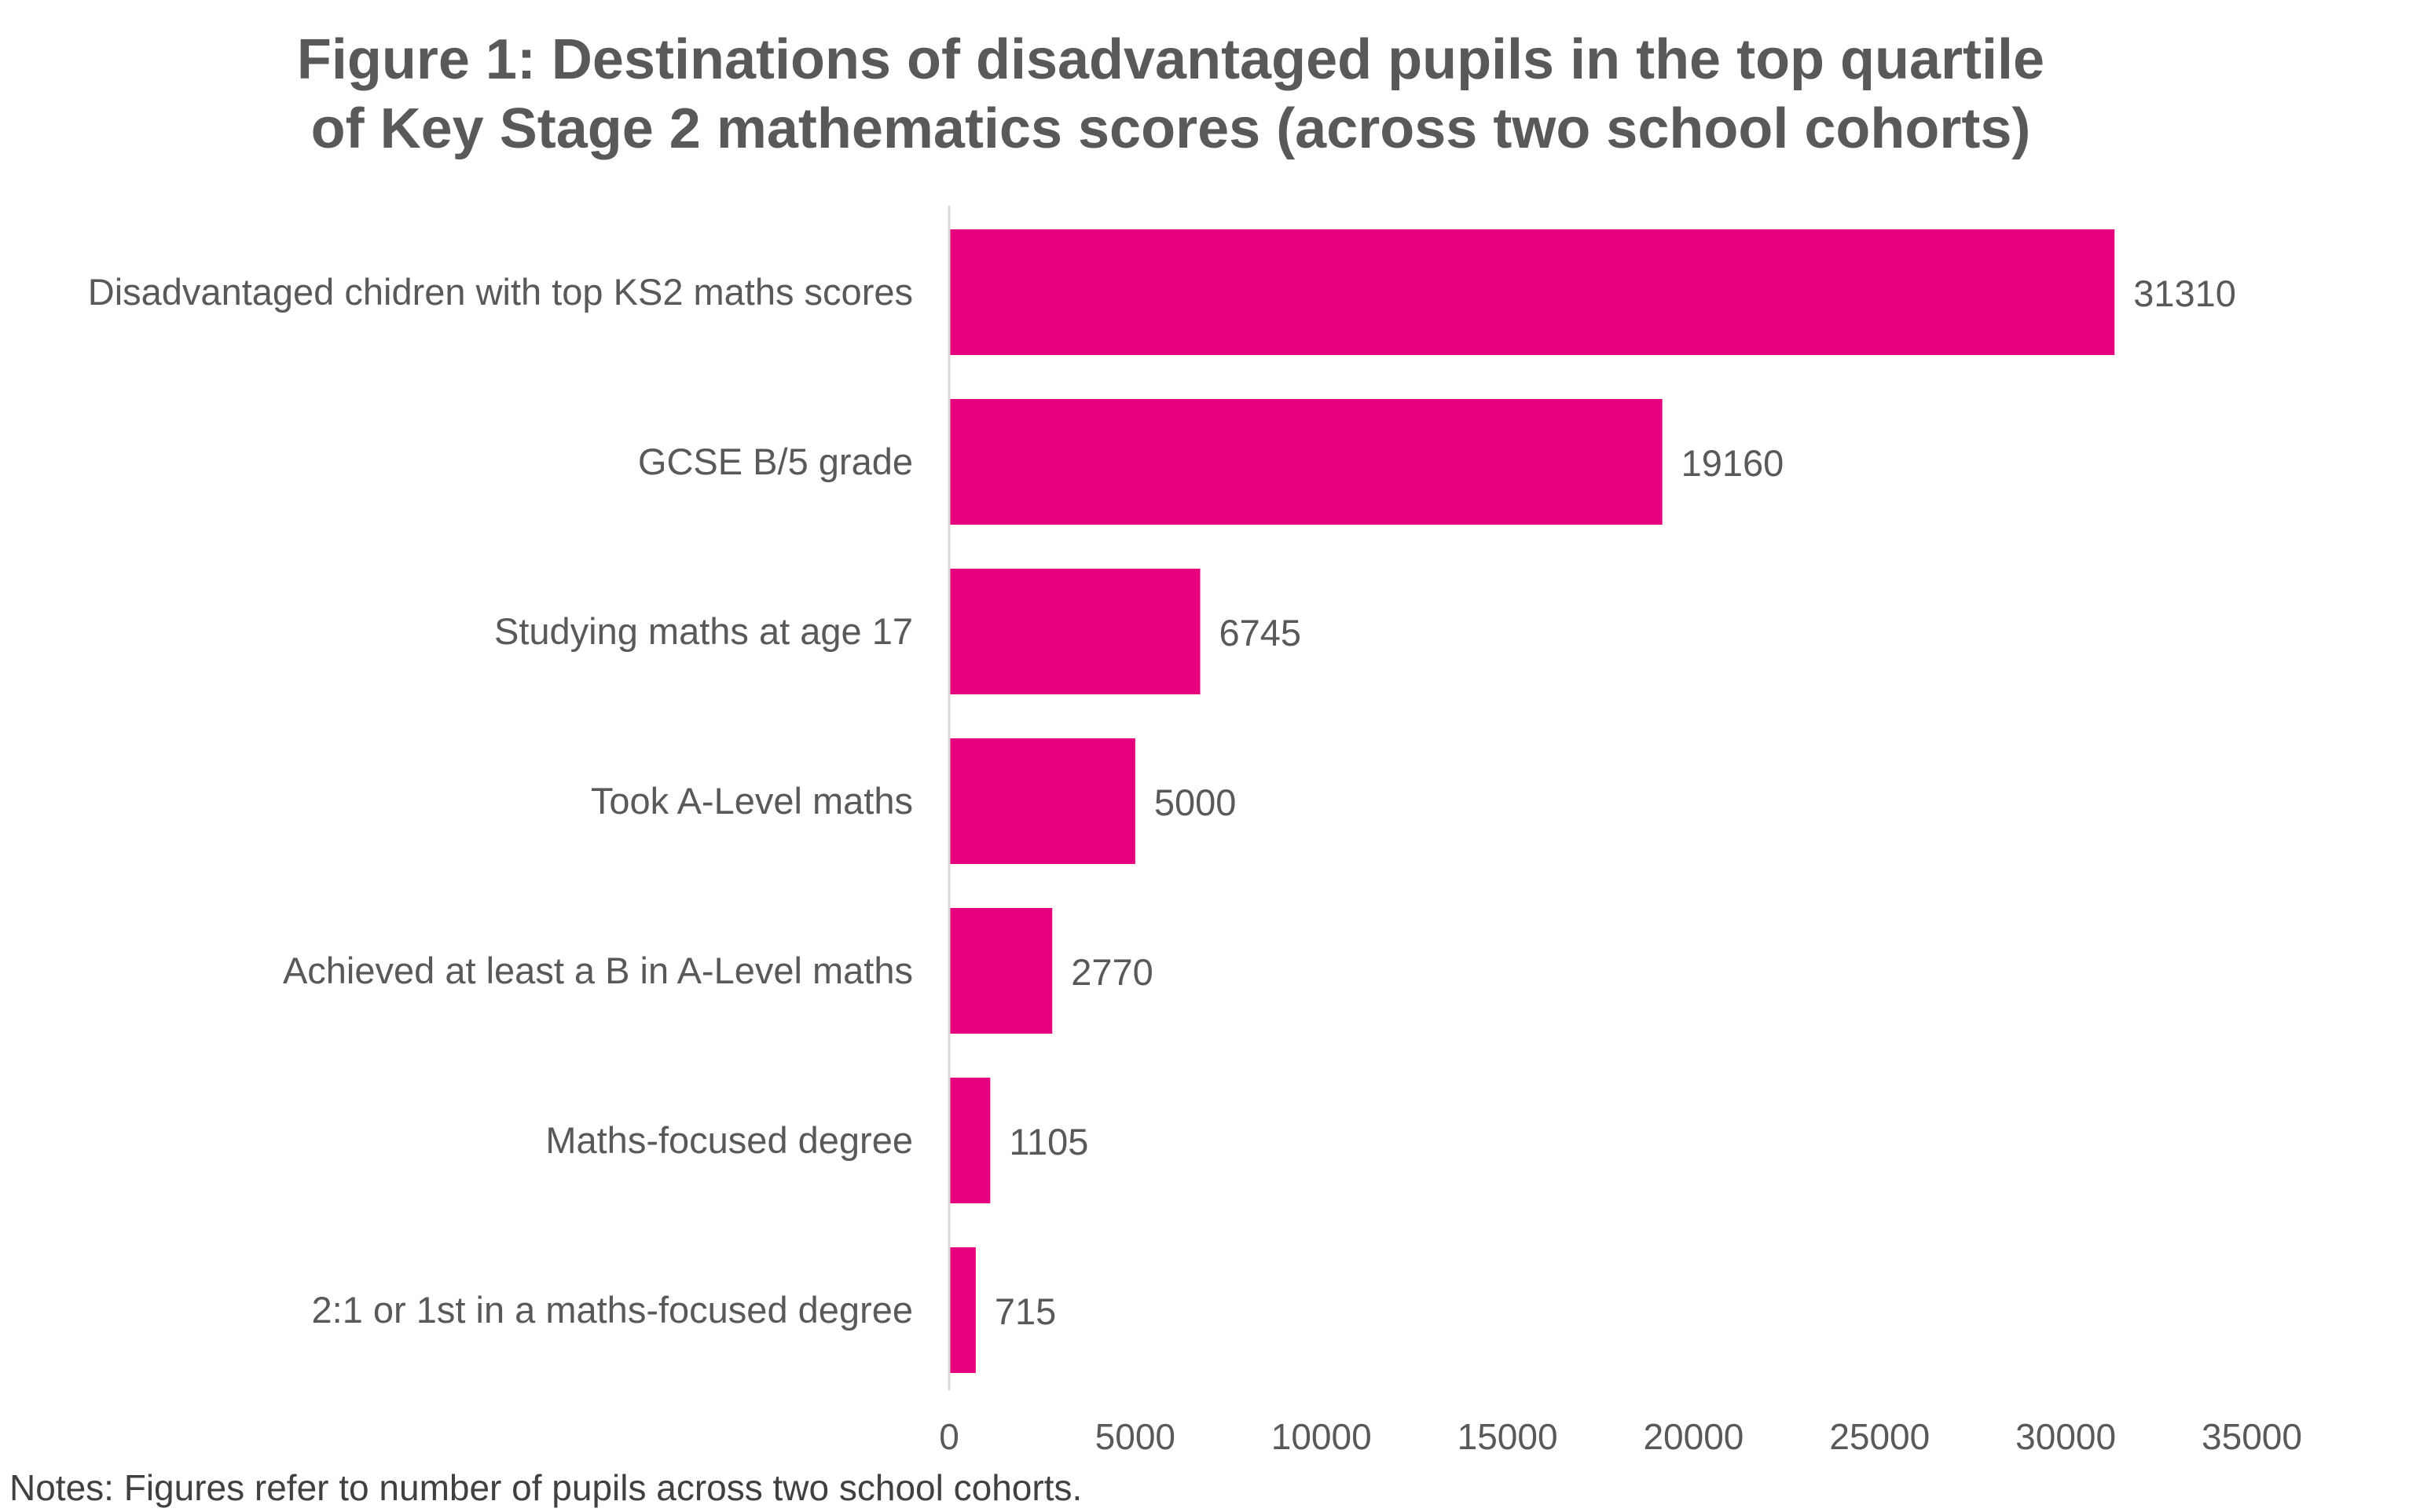 Image resolution: width=2420 pixels, height=1512 pixels. I want to click on x-tick-label: 20000, so click(1693, 1436).